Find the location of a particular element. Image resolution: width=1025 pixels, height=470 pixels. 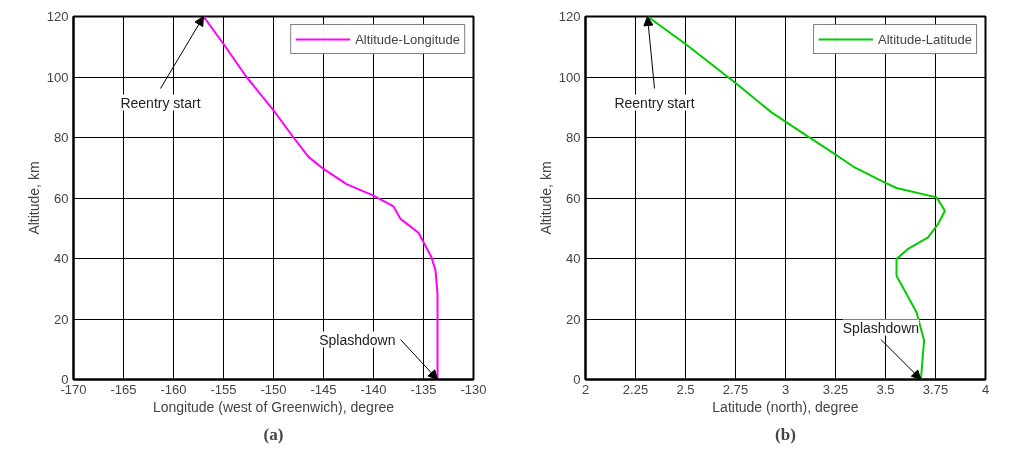

x-tick-label: -140 is located at coordinates (373, 389).